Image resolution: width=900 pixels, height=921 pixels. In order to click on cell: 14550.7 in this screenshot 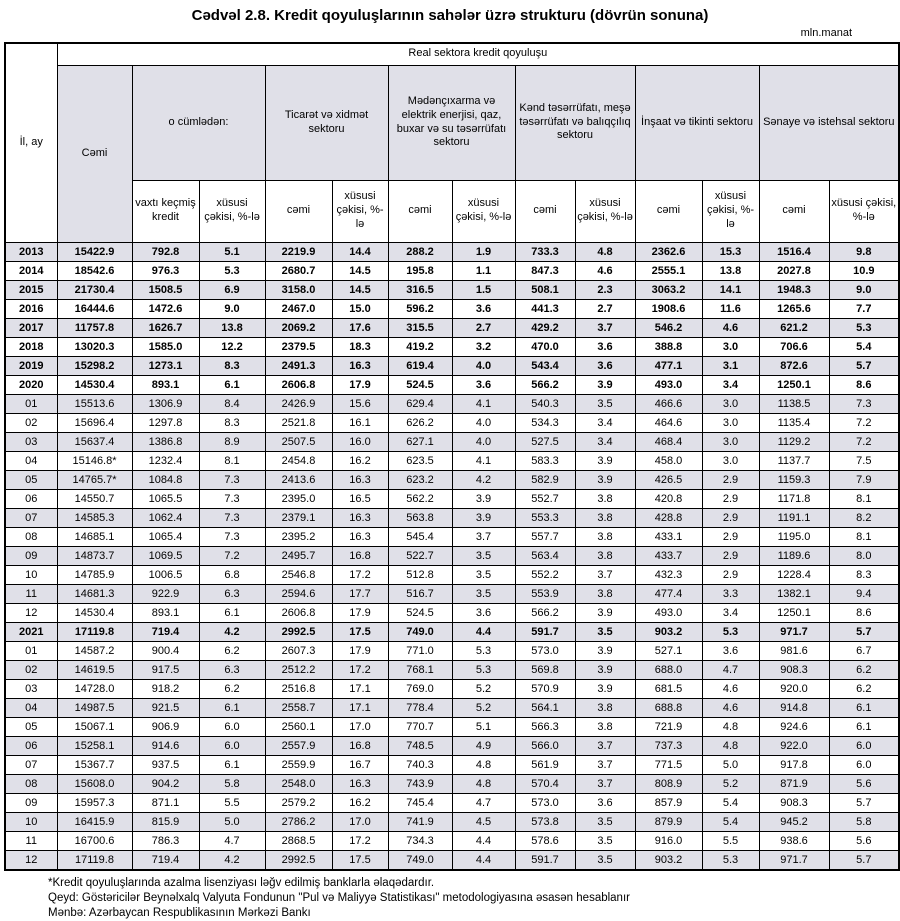, I will do `click(94, 498)`.